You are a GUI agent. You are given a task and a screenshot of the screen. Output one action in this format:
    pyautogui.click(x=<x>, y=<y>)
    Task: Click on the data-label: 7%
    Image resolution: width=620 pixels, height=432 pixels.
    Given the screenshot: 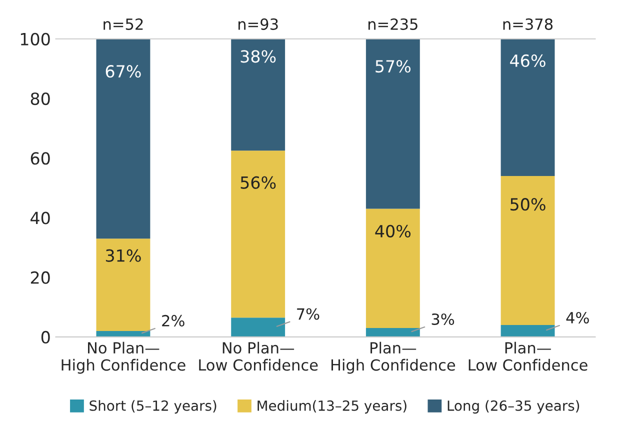 What is the action you would take?
    pyautogui.click(x=308, y=314)
    